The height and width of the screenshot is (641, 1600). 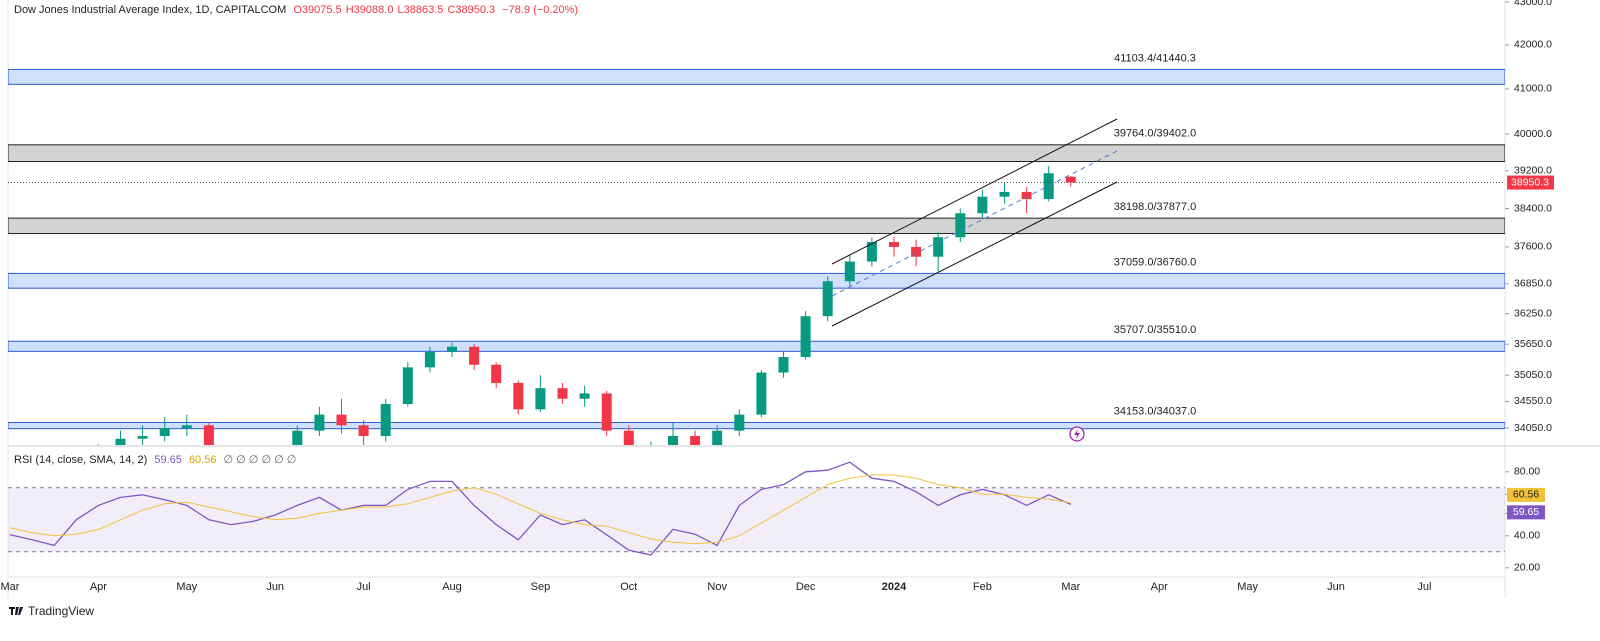 What do you see at coordinates (452, 587) in the screenshot?
I see `x-tick-label: Aug` at bounding box center [452, 587].